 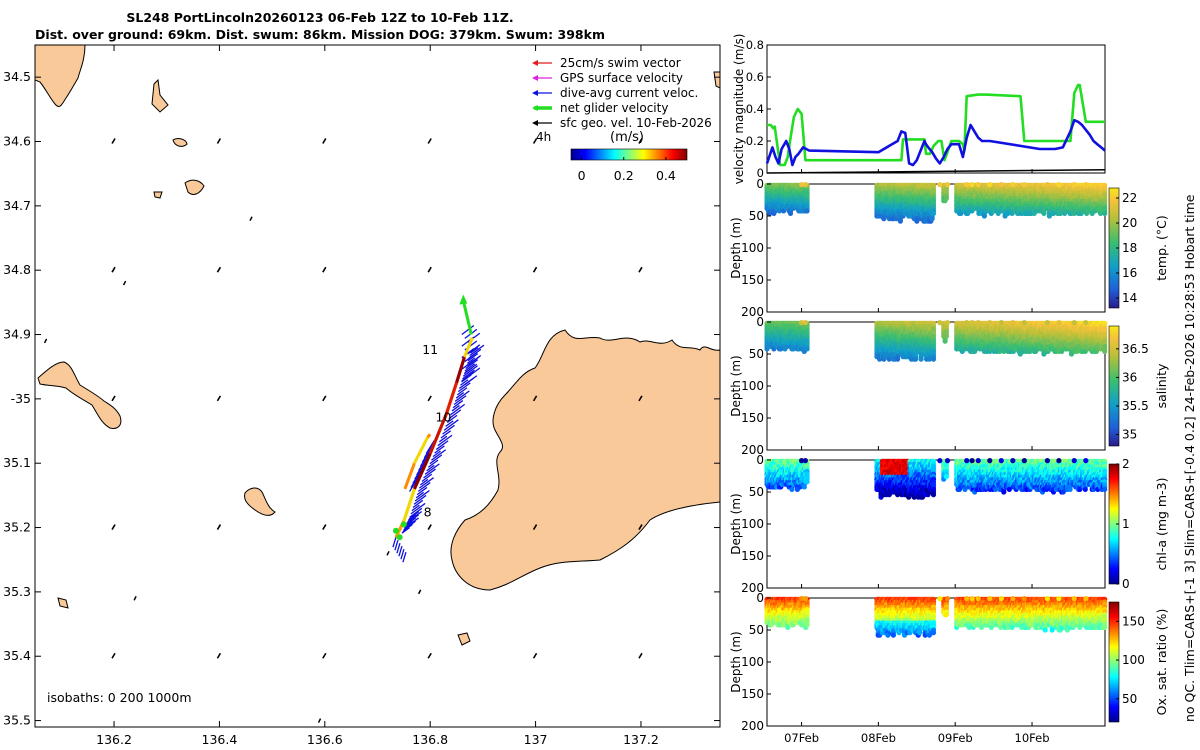 I want to click on section-colorbar-tick-label: 16, so click(x=1129, y=273).